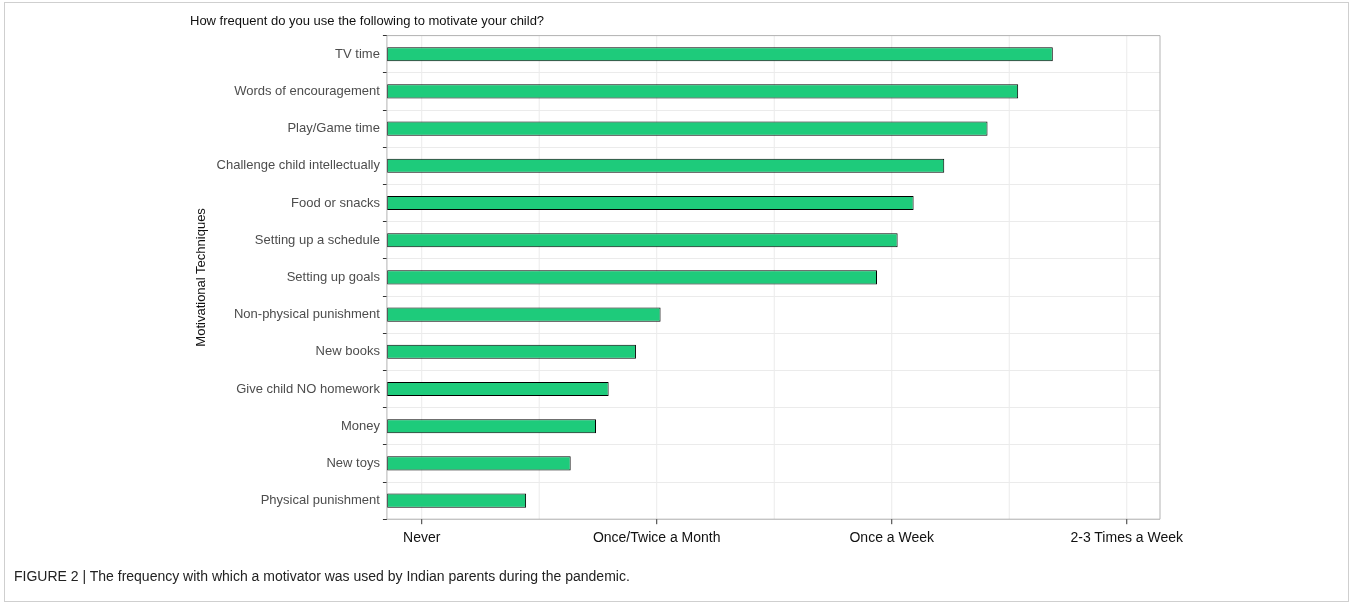 The height and width of the screenshot is (610, 1355). I want to click on y-axis-title: Motivational Techniques, so click(201, 277).